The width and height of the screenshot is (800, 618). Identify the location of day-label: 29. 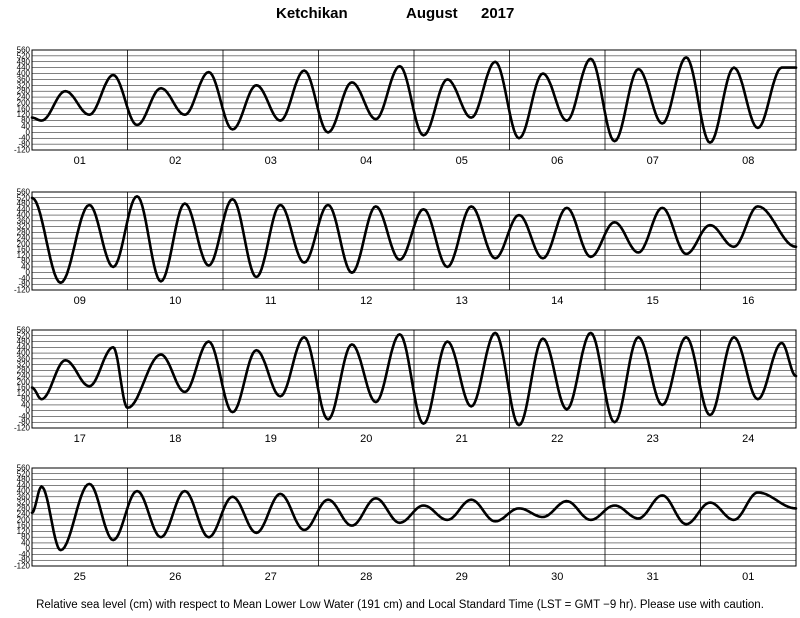
(462, 577).